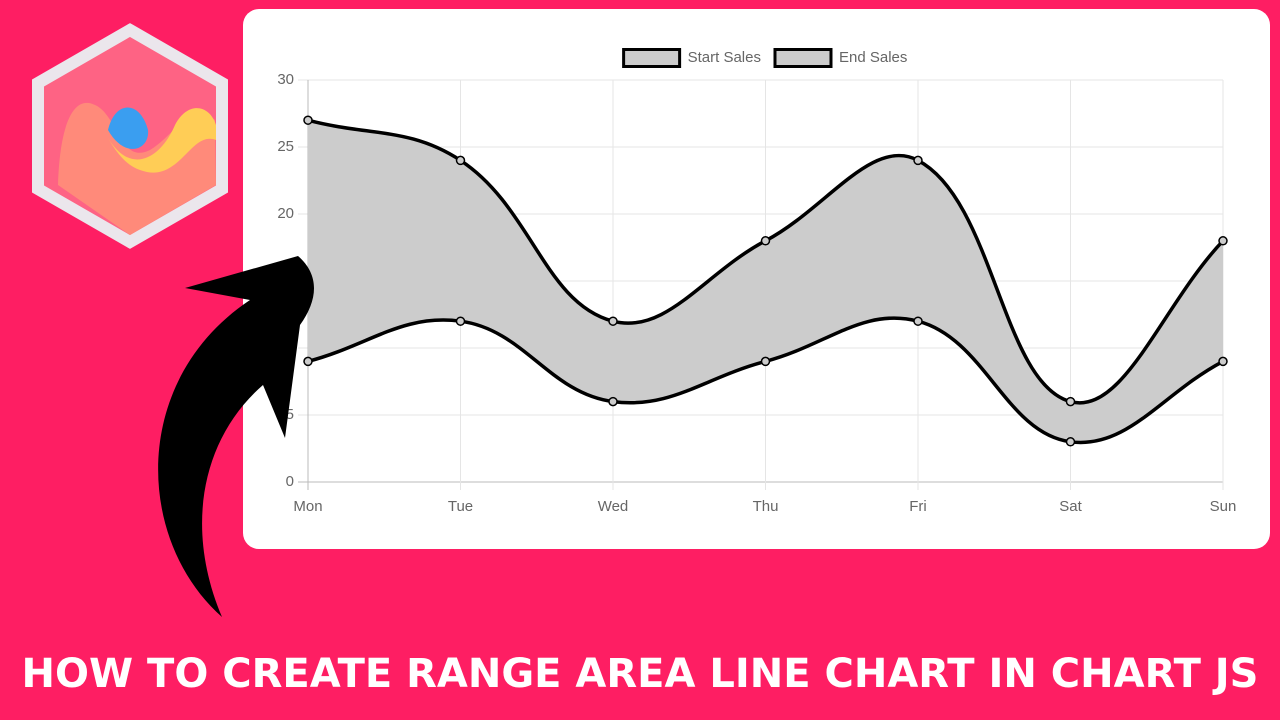 This screenshot has height=720, width=1280. Describe the element at coordinates (918, 506) in the screenshot. I see `x-tick-label: Fri` at that location.